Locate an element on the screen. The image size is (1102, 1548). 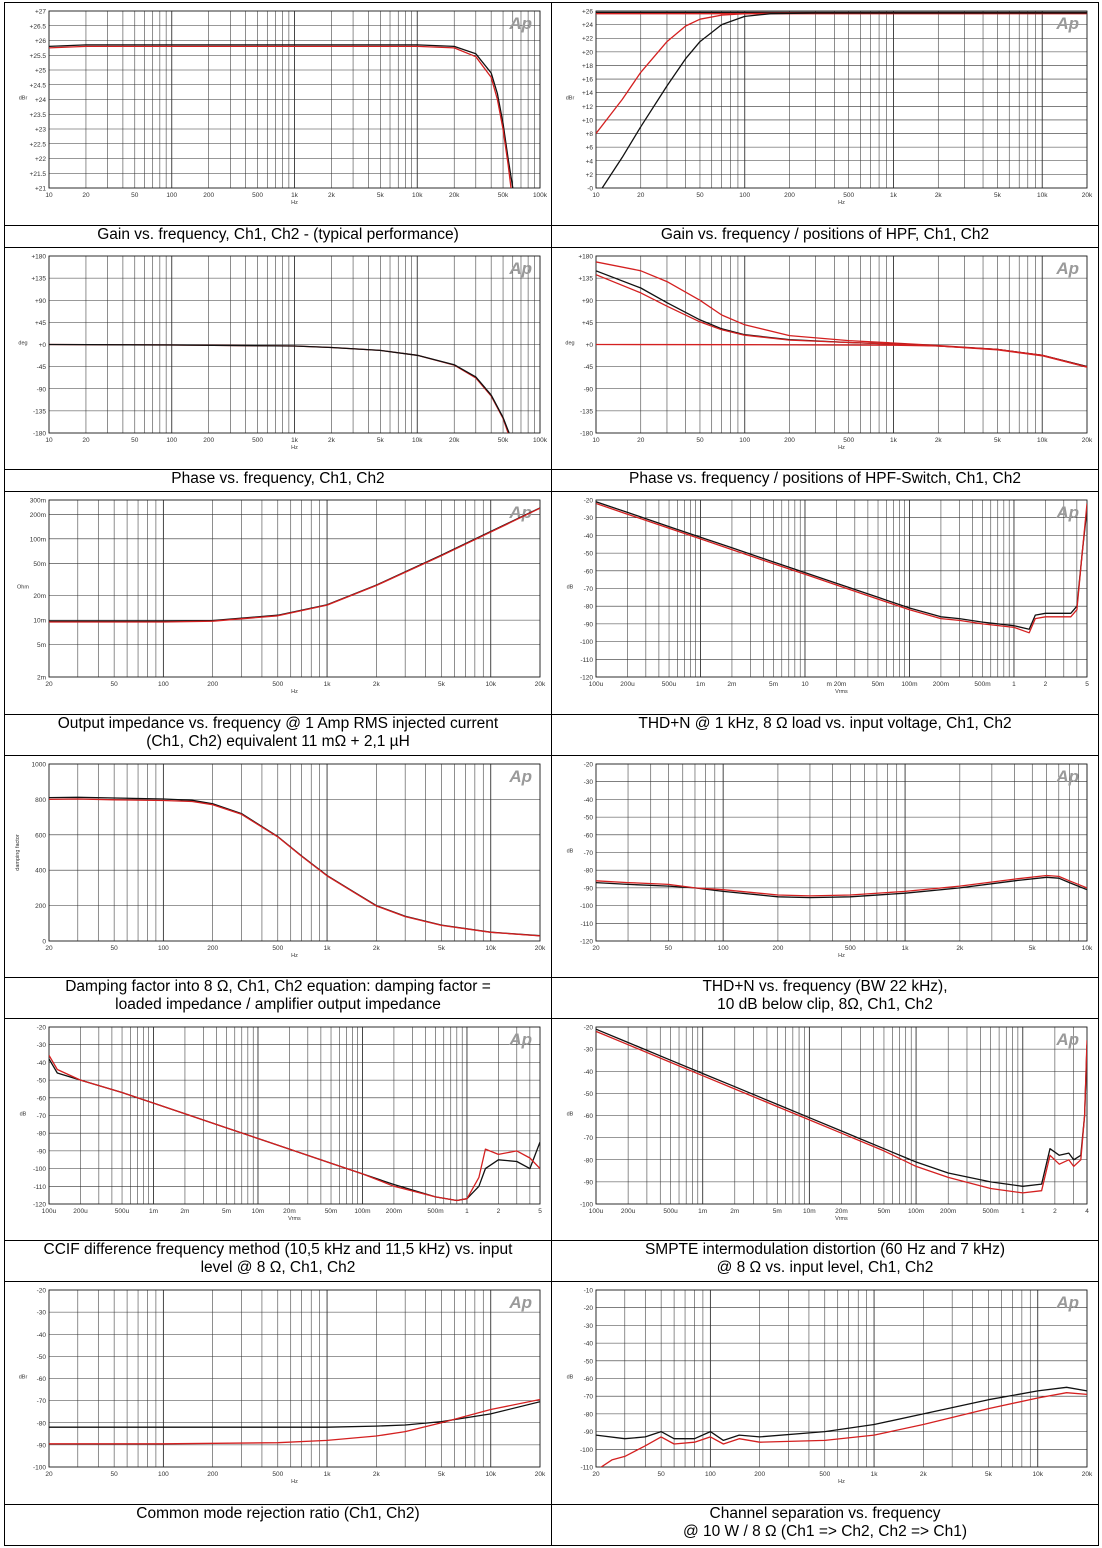
y-tick-label: +25.5 is located at coordinates (38, 56).